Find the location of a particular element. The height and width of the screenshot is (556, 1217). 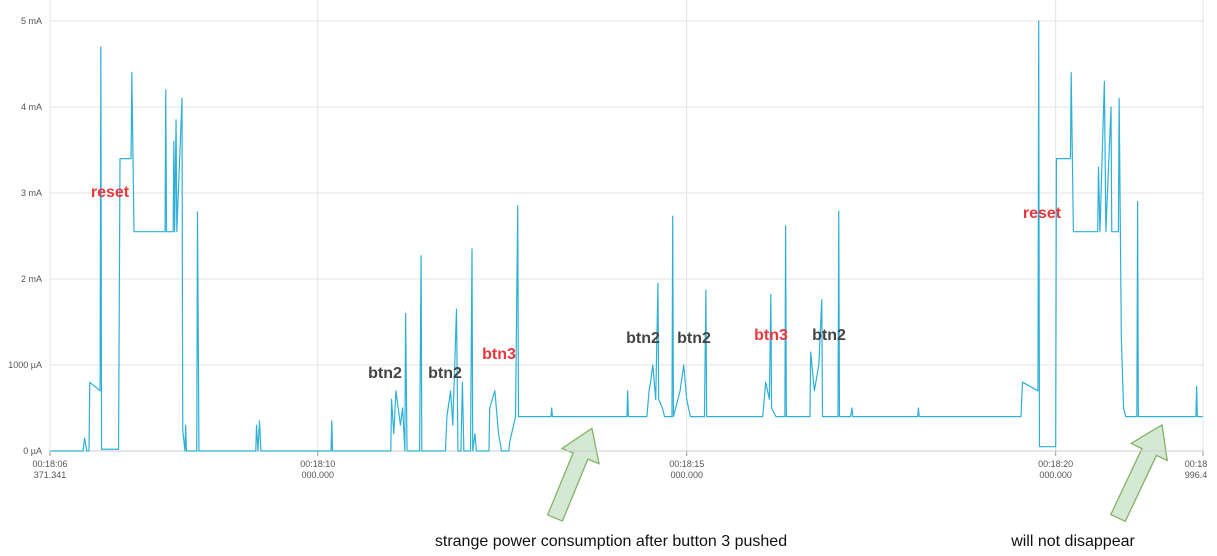

y-tick-label: 0 µA is located at coordinates (32, 451).